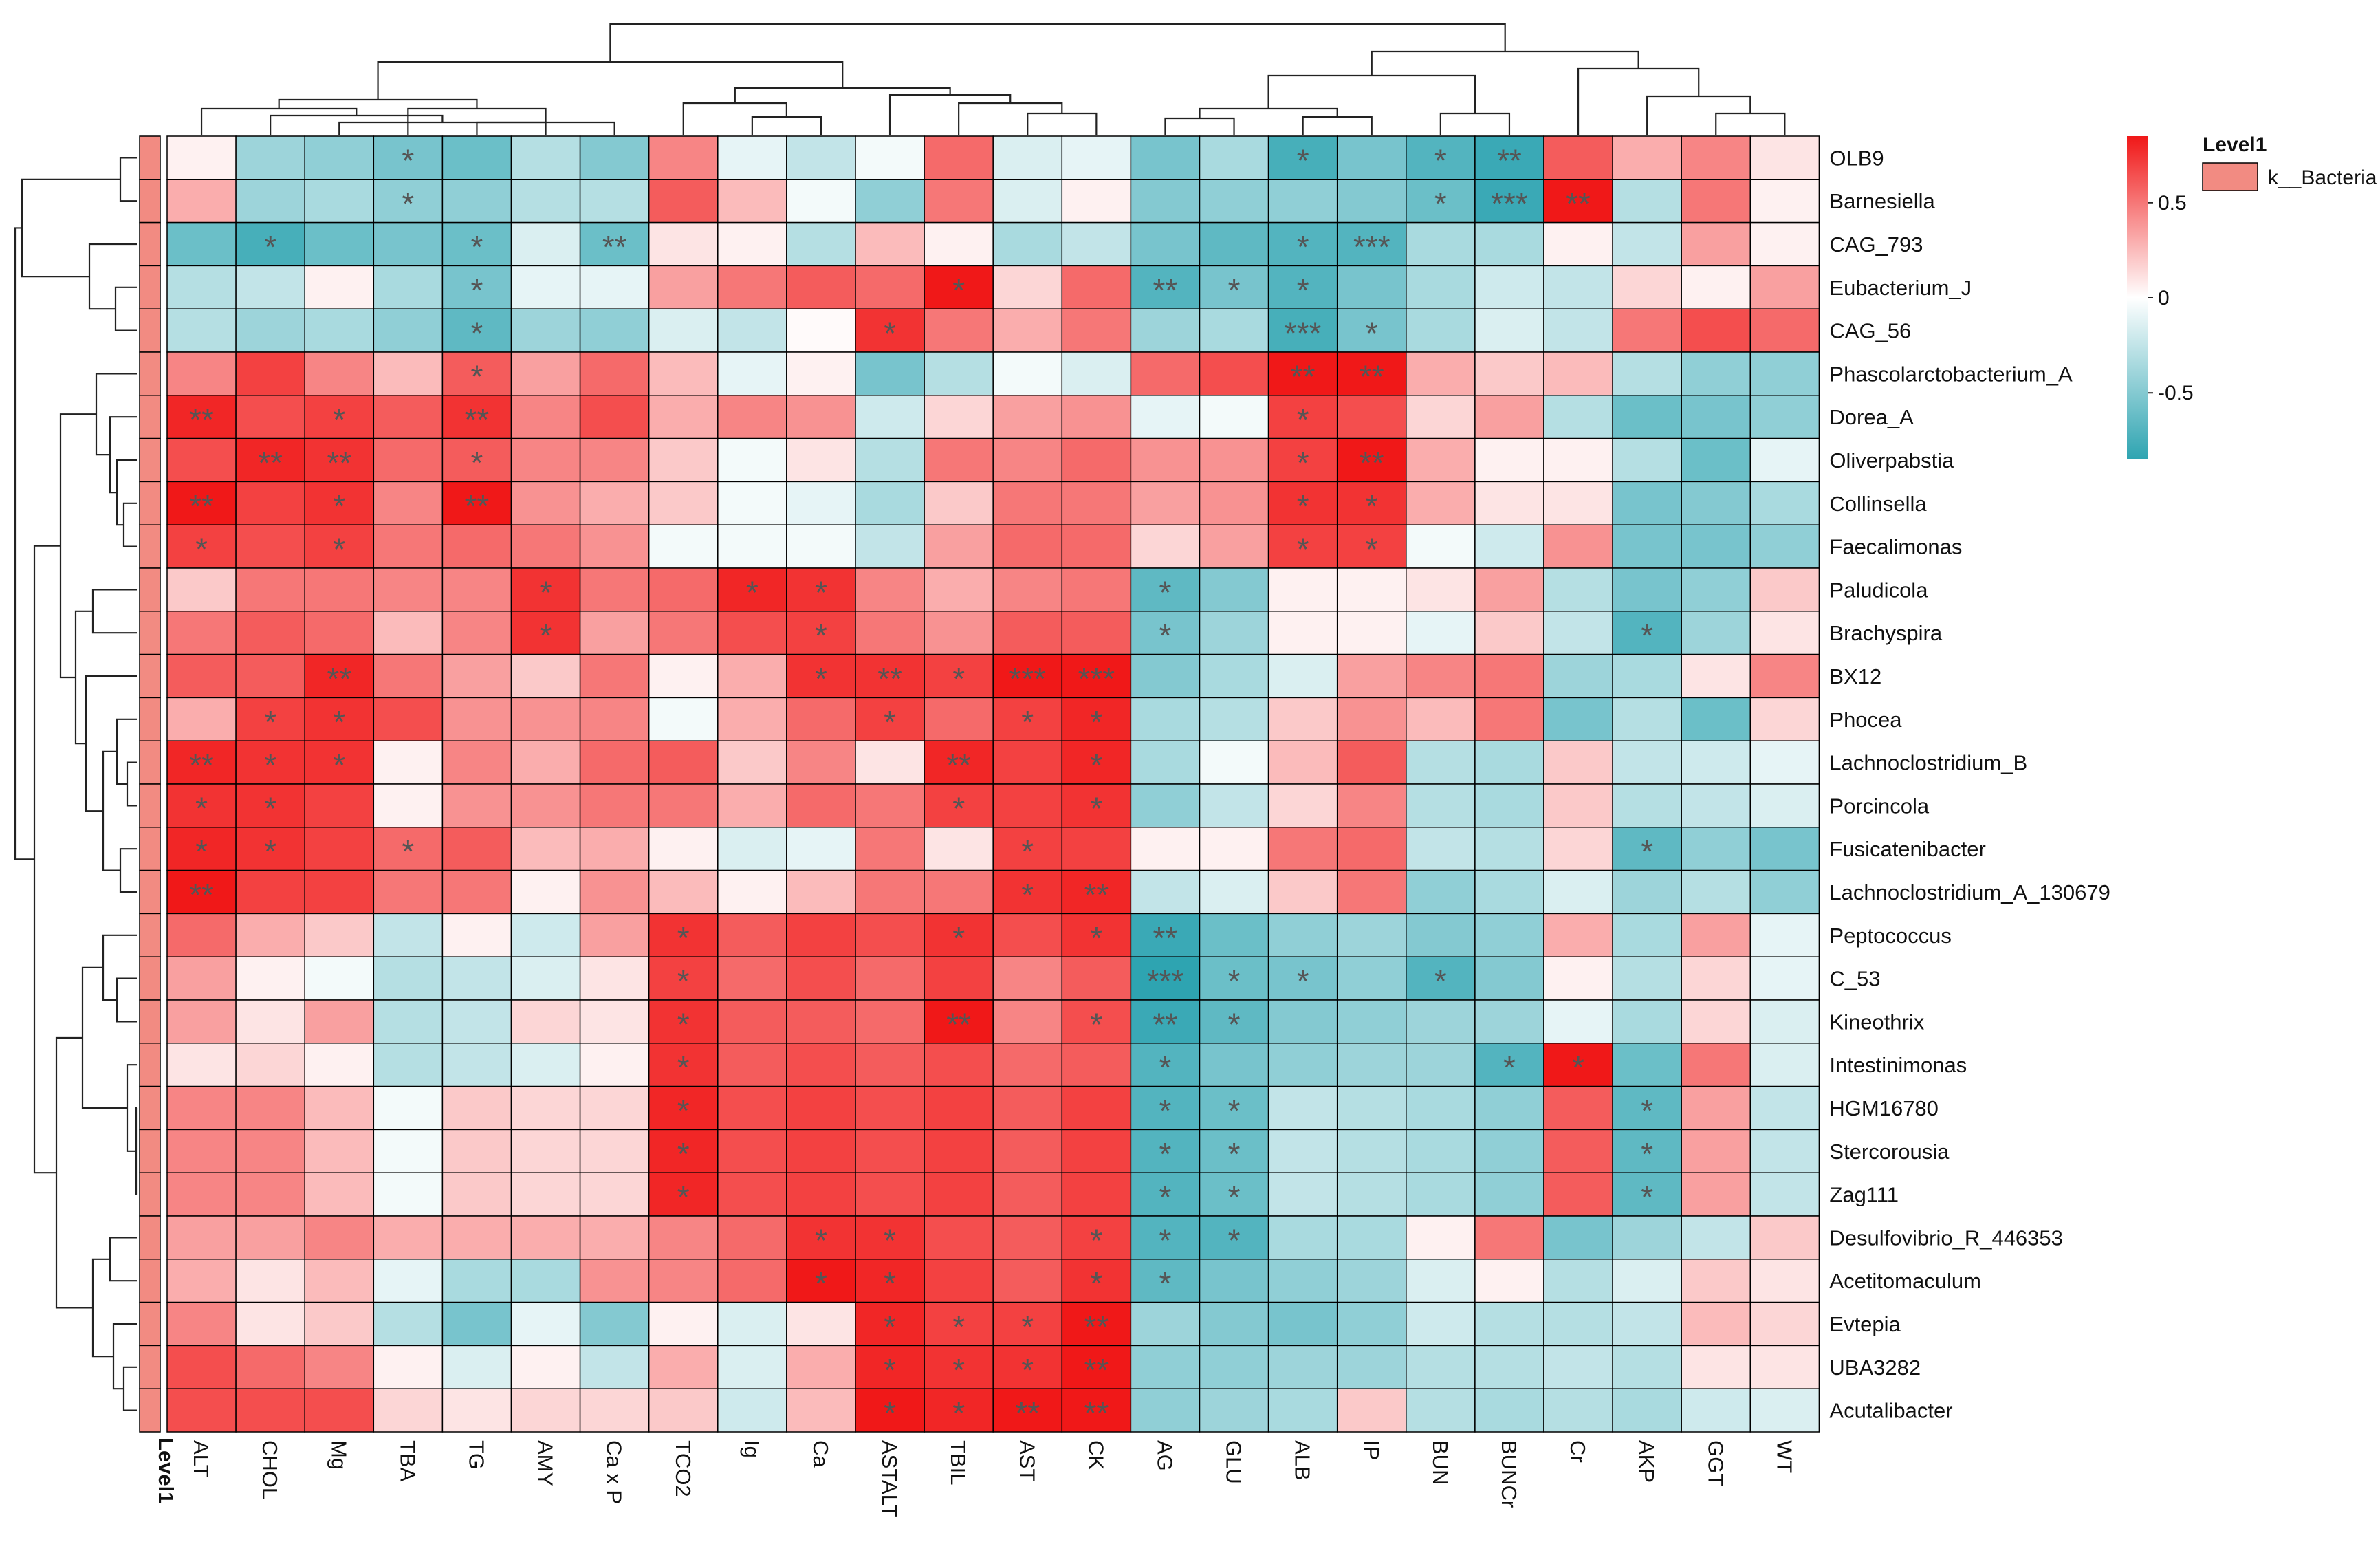  Describe the element at coordinates (2322, 177) in the screenshot. I see `legend-annotation-label: k__Bacteria` at that location.